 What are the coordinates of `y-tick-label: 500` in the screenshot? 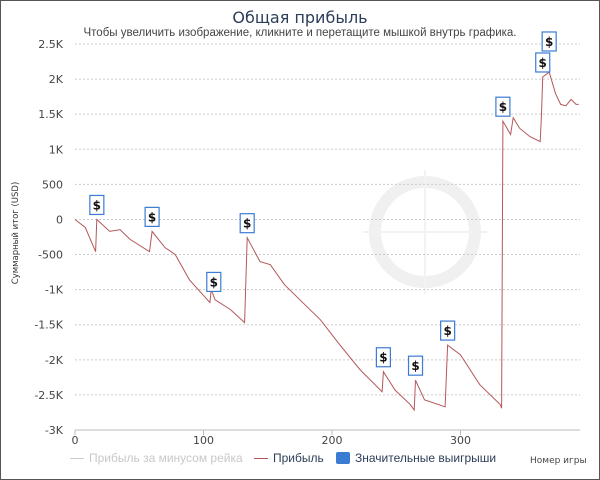 It's located at (52, 184).